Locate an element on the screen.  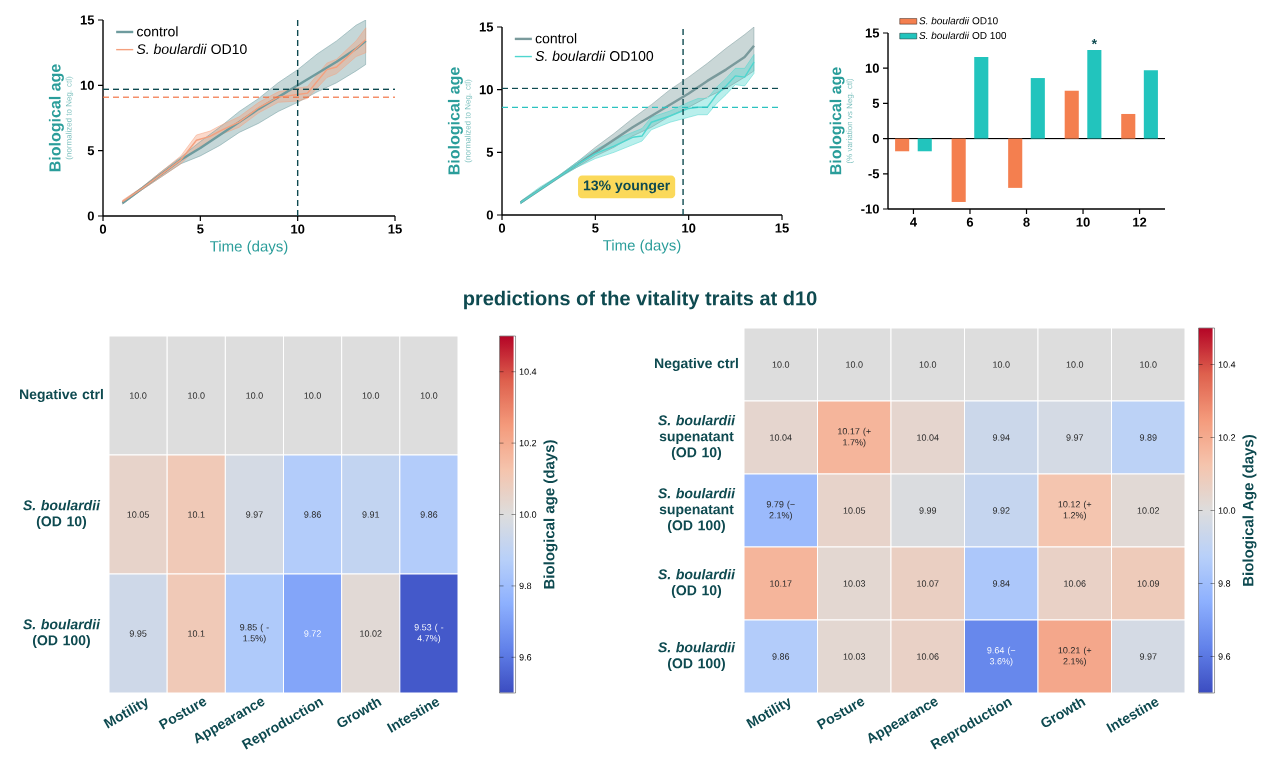
data-label: 10.17 is located at coordinates (781, 583).